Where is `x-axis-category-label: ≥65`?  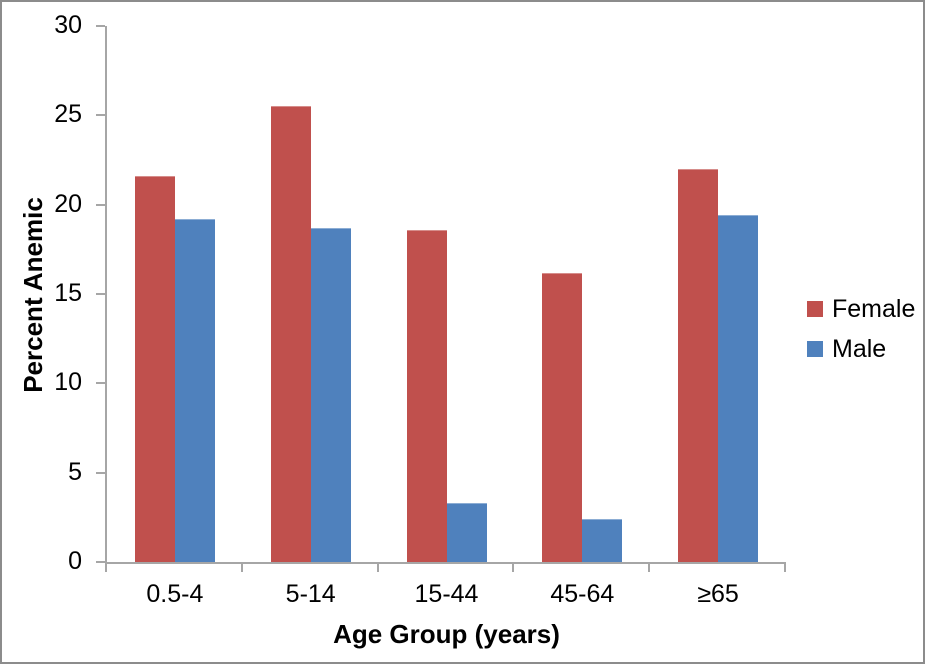 x-axis-category-label: ≥65 is located at coordinates (718, 594).